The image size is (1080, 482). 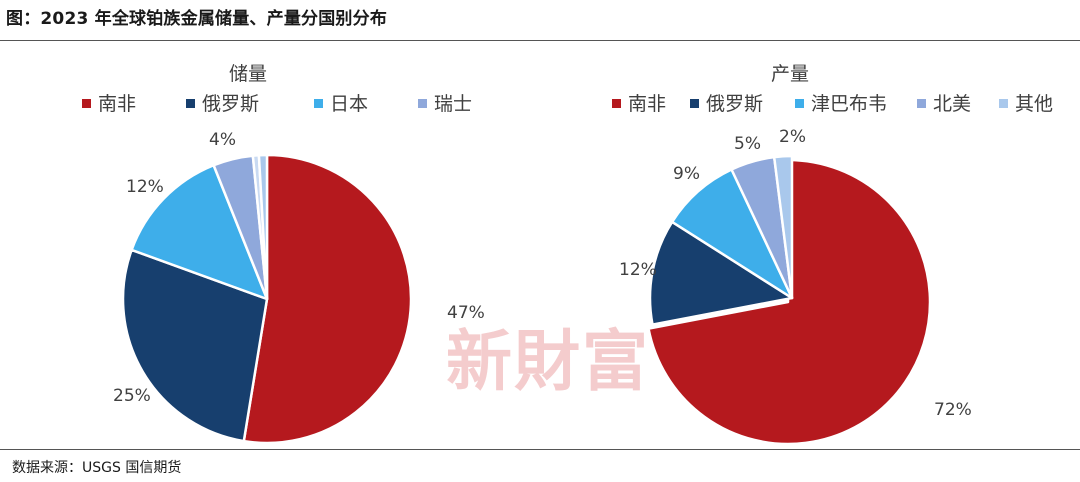 What do you see at coordinates (248, 74) in the screenshot?
I see `chart-title: 储量` at bounding box center [248, 74].